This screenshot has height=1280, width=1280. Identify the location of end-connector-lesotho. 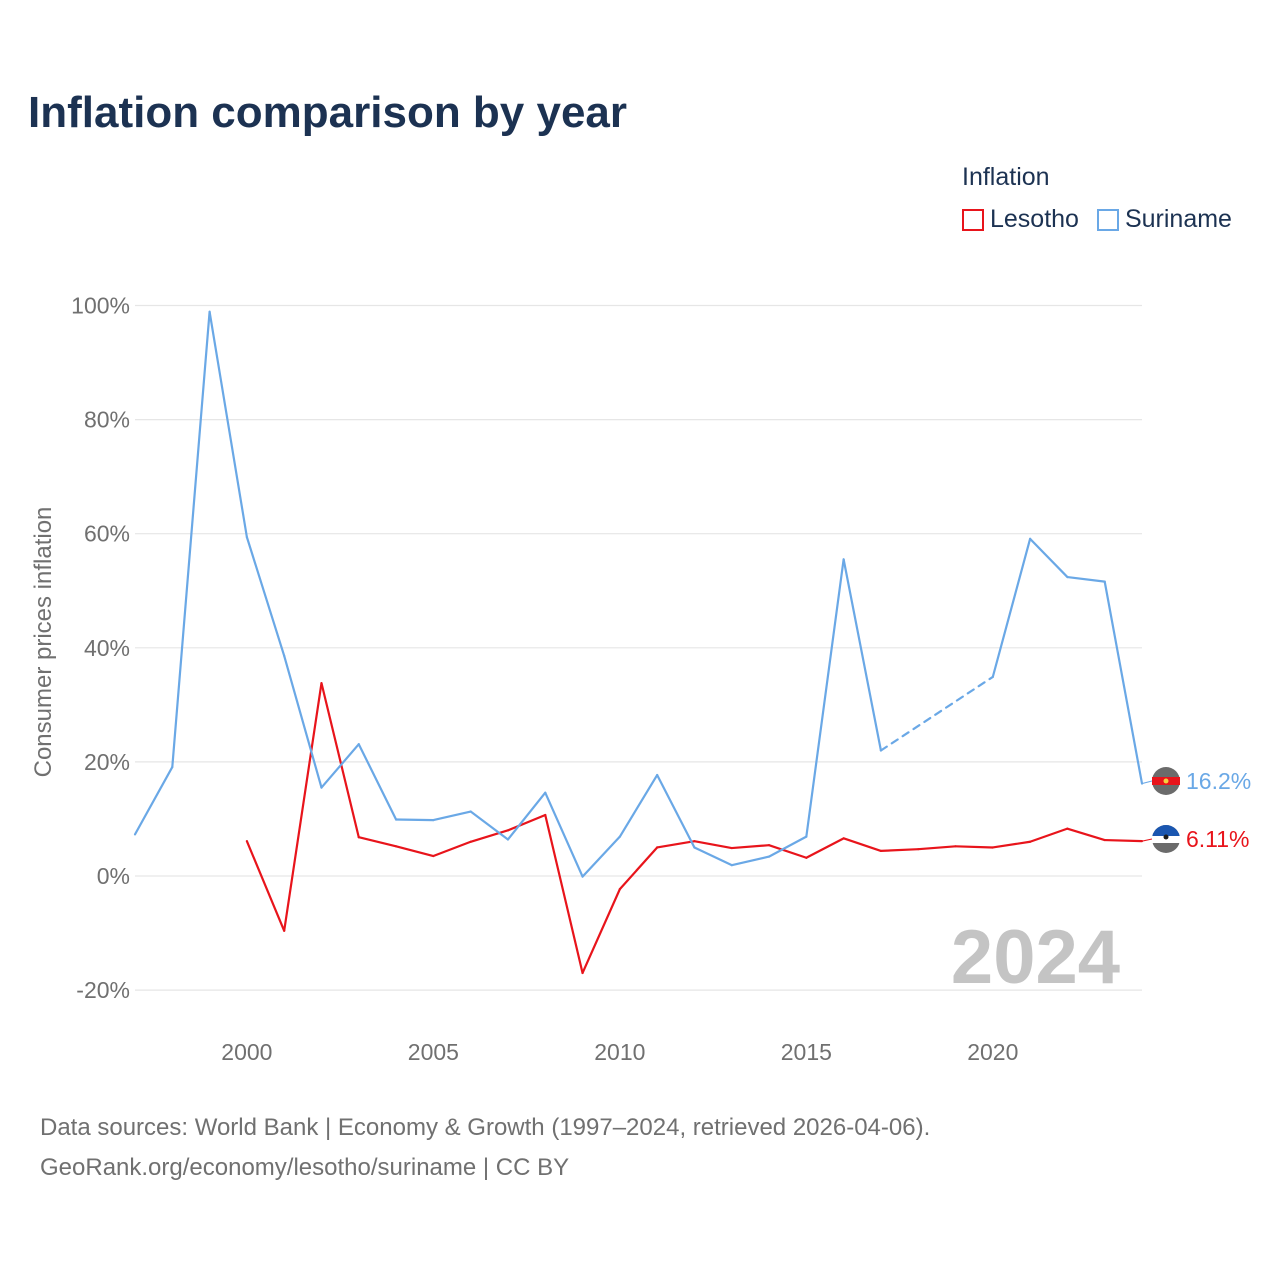
(1147, 840).